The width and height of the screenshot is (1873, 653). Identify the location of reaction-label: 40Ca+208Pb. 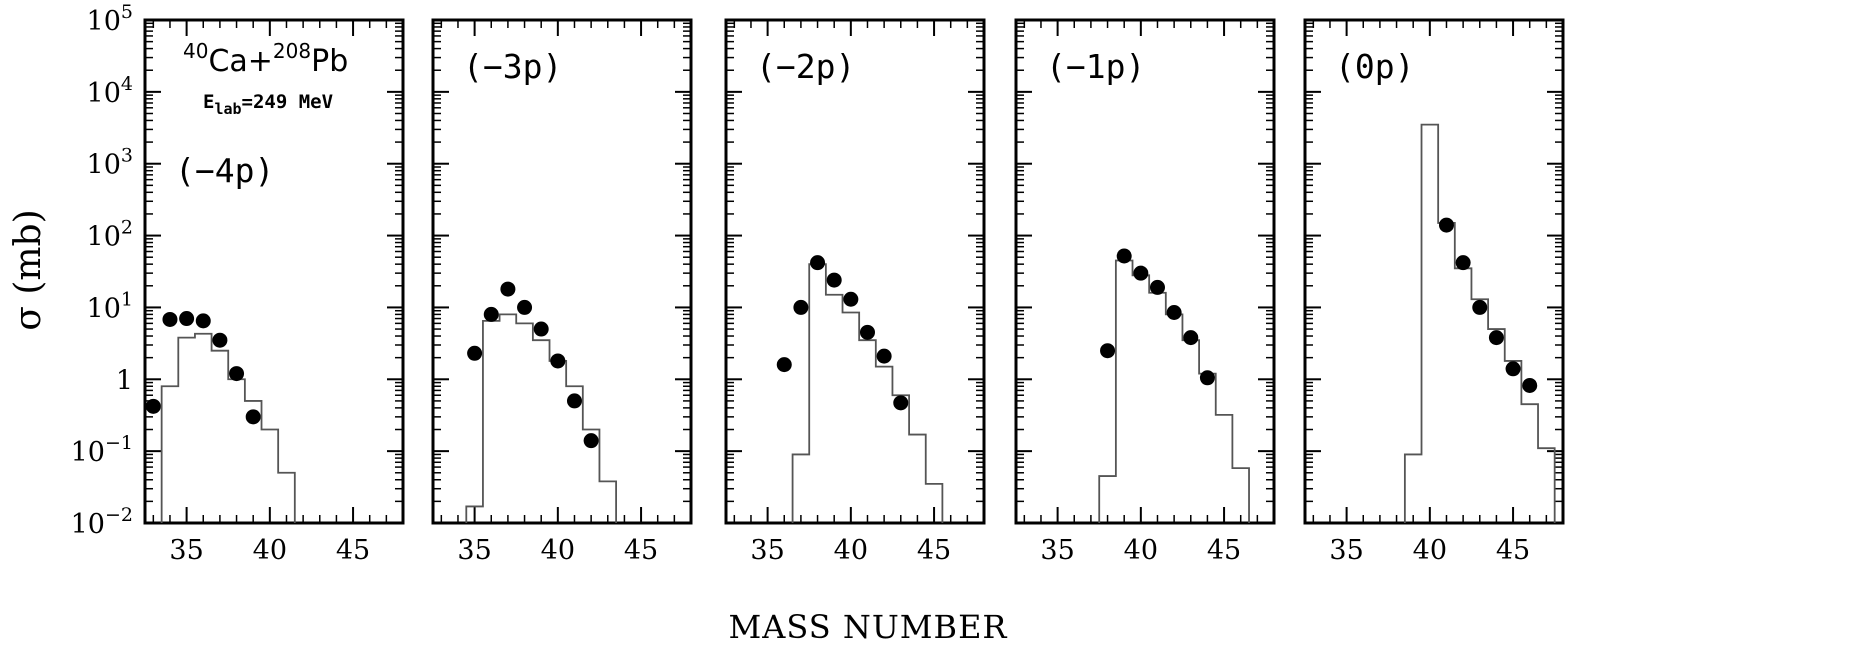
(265, 59).